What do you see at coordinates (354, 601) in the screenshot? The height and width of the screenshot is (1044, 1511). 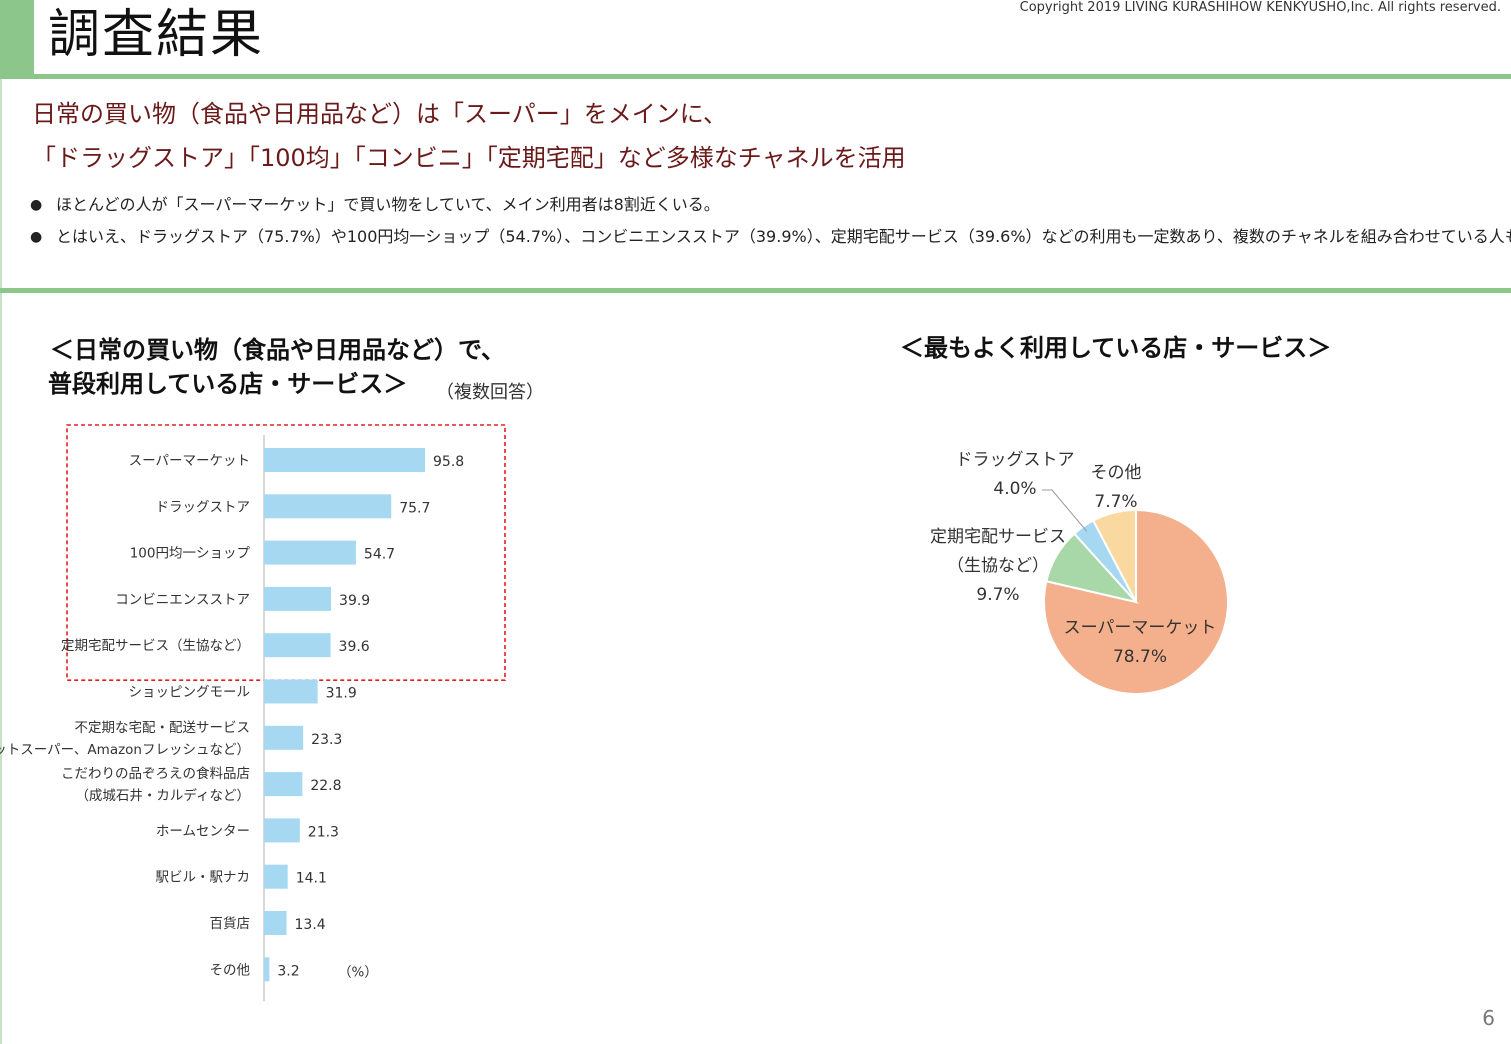 I see `bar-value-label: 39.9` at bounding box center [354, 601].